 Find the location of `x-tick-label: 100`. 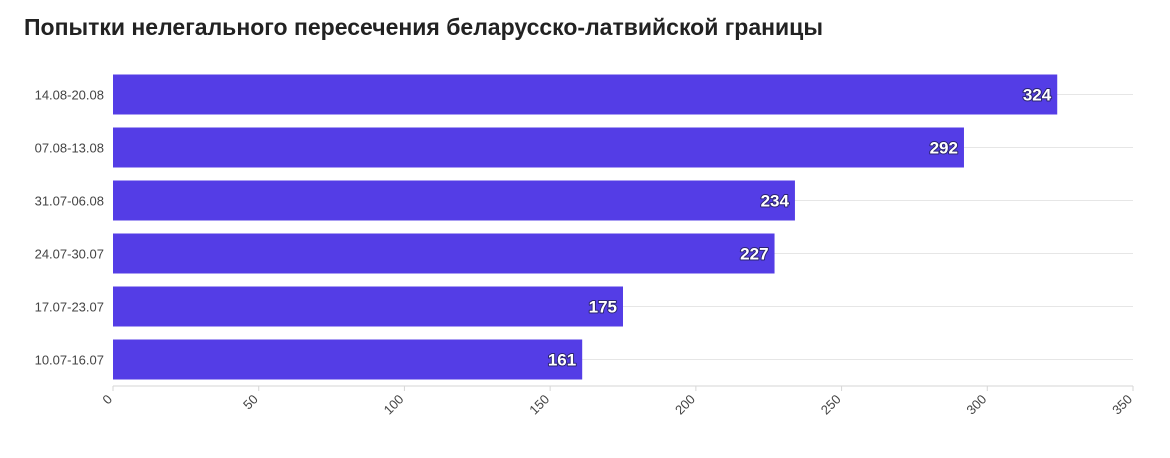

x-tick-label: 100 is located at coordinates (394, 405).